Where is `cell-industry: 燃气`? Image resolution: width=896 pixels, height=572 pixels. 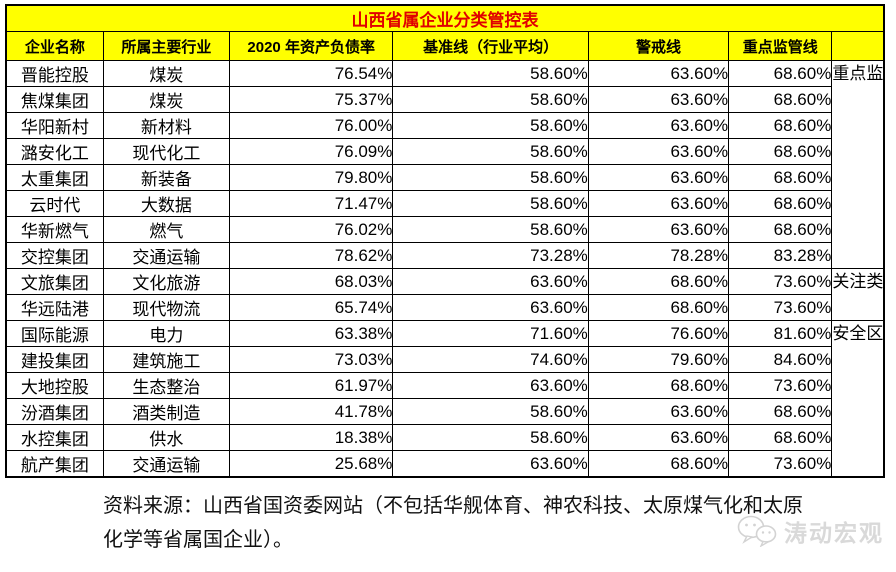 cell-industry: 燃气 is located at coordinates (166, 229).